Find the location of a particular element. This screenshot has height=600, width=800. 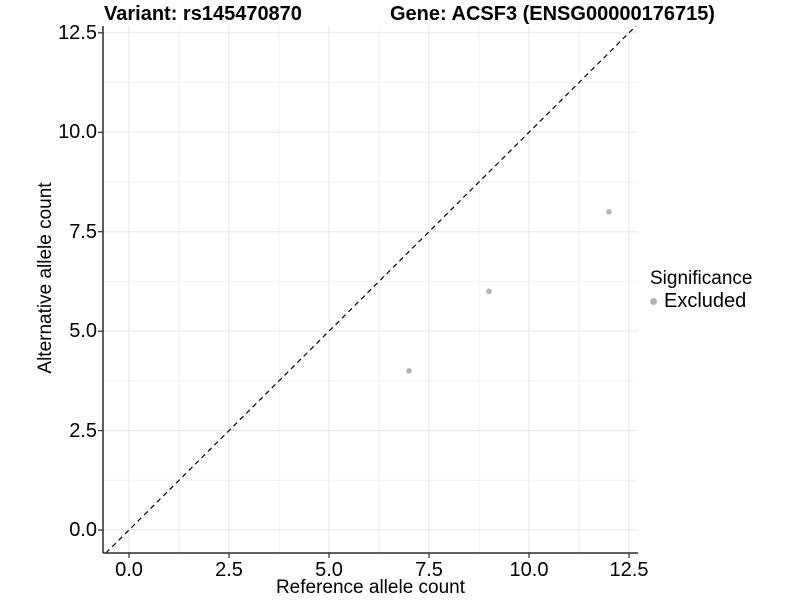

x-tick-label: 7.5 is located at coordinates (429, 570).